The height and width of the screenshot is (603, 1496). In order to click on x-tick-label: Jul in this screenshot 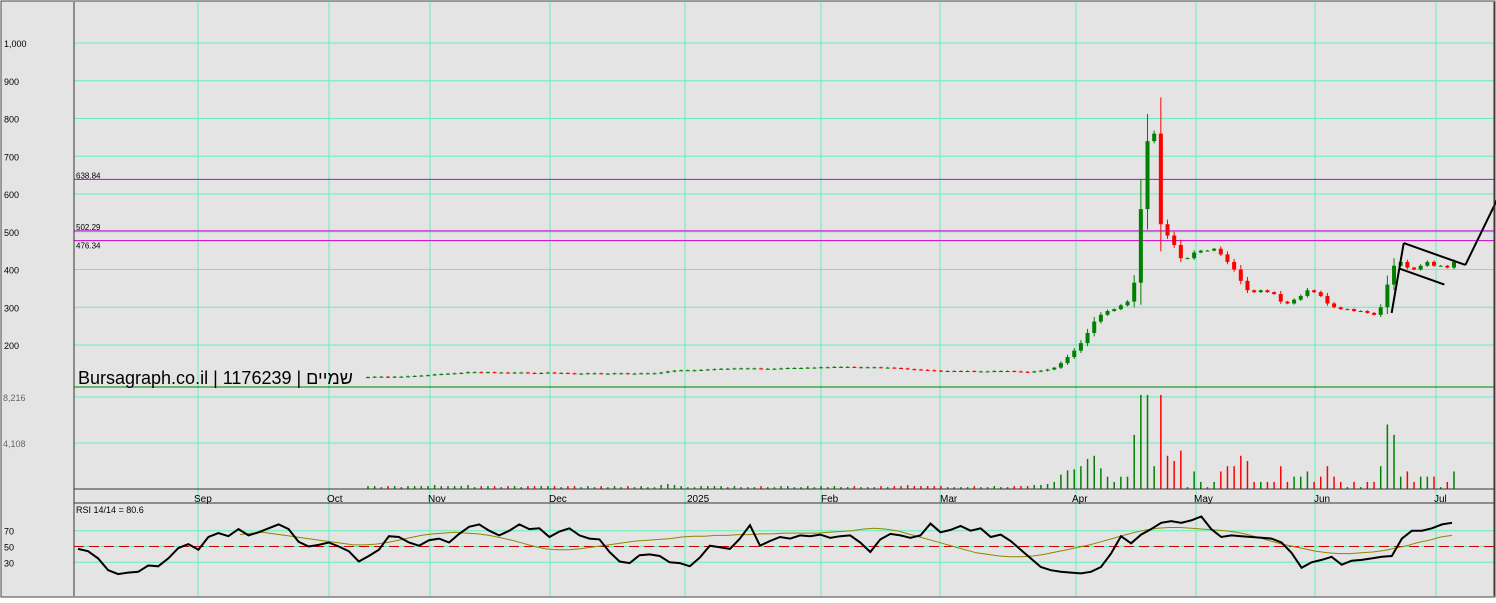, I will do `click(1440, 499)`.